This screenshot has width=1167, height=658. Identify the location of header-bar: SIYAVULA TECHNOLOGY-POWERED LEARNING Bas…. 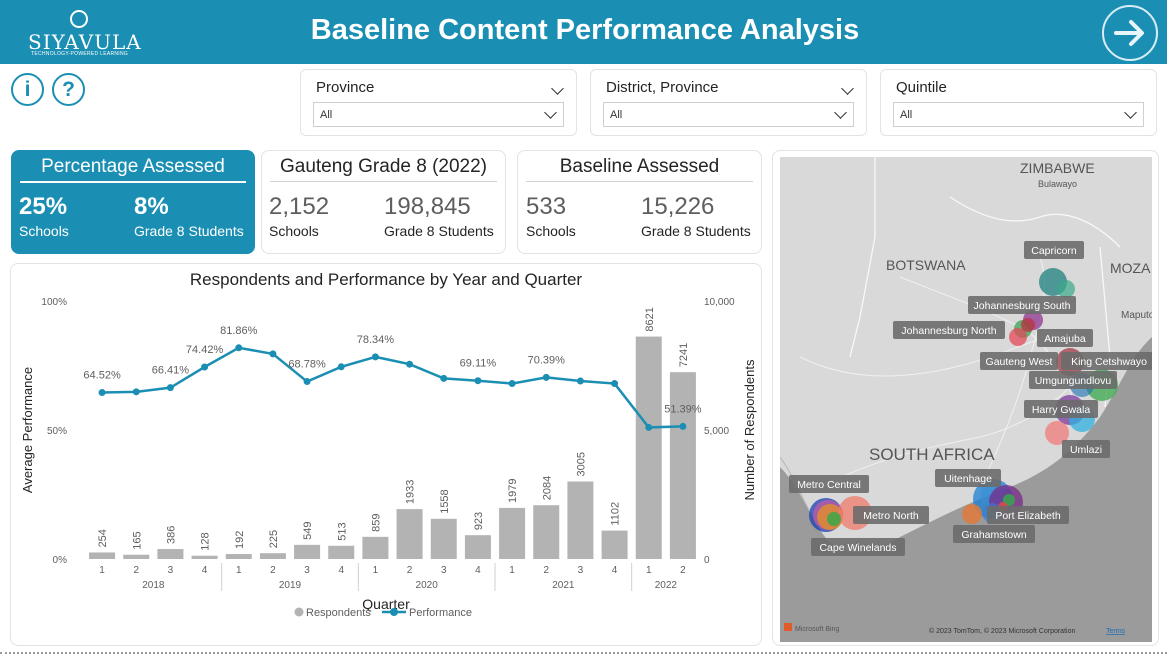
(583, 32).